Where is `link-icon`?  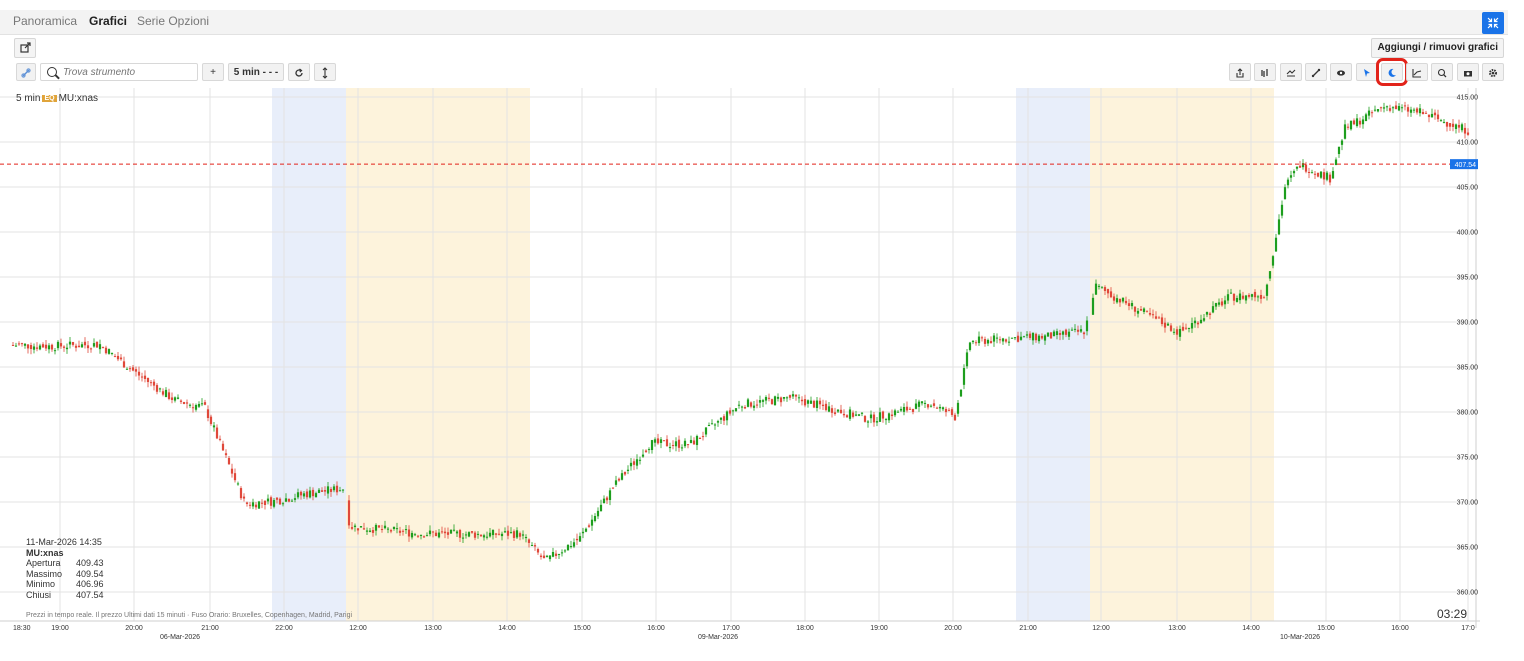 link-icon is located at coordinates (26, 72).